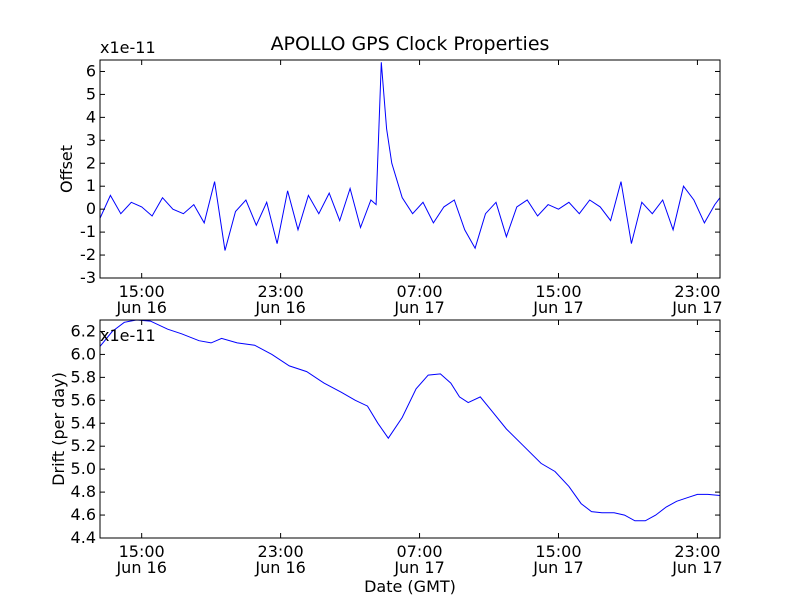 Image resolution: width=800 pixels, height=600 pixels. Describe the element at coordinates (83, 491) in the screenshot. I see `drift-ytick-label: 4.8` at that location.